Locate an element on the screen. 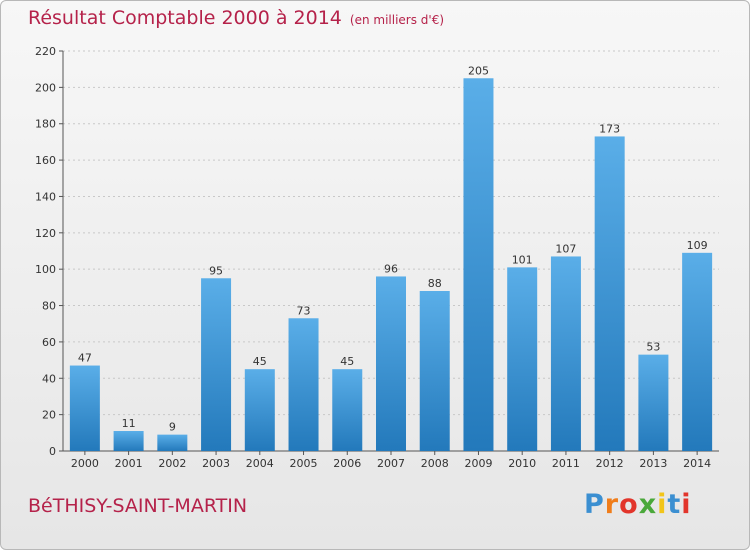 This screenshot has width=750, height=550. x-tick-label-2005: 2005 is located at coordinates (304, 463).